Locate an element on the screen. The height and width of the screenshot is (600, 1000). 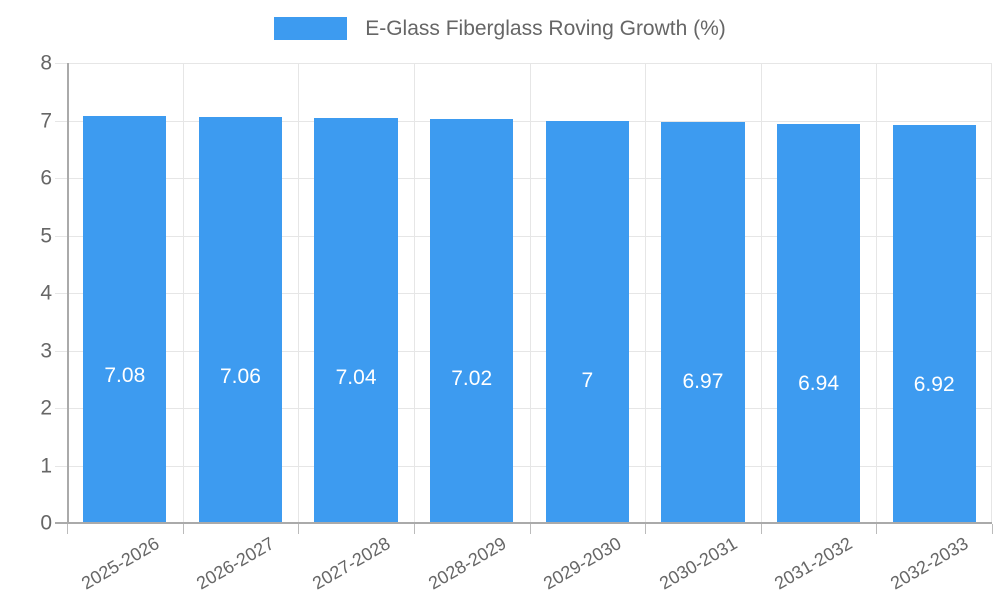
y-axis-tick-label: 7 is located at coordinates (46, 120).